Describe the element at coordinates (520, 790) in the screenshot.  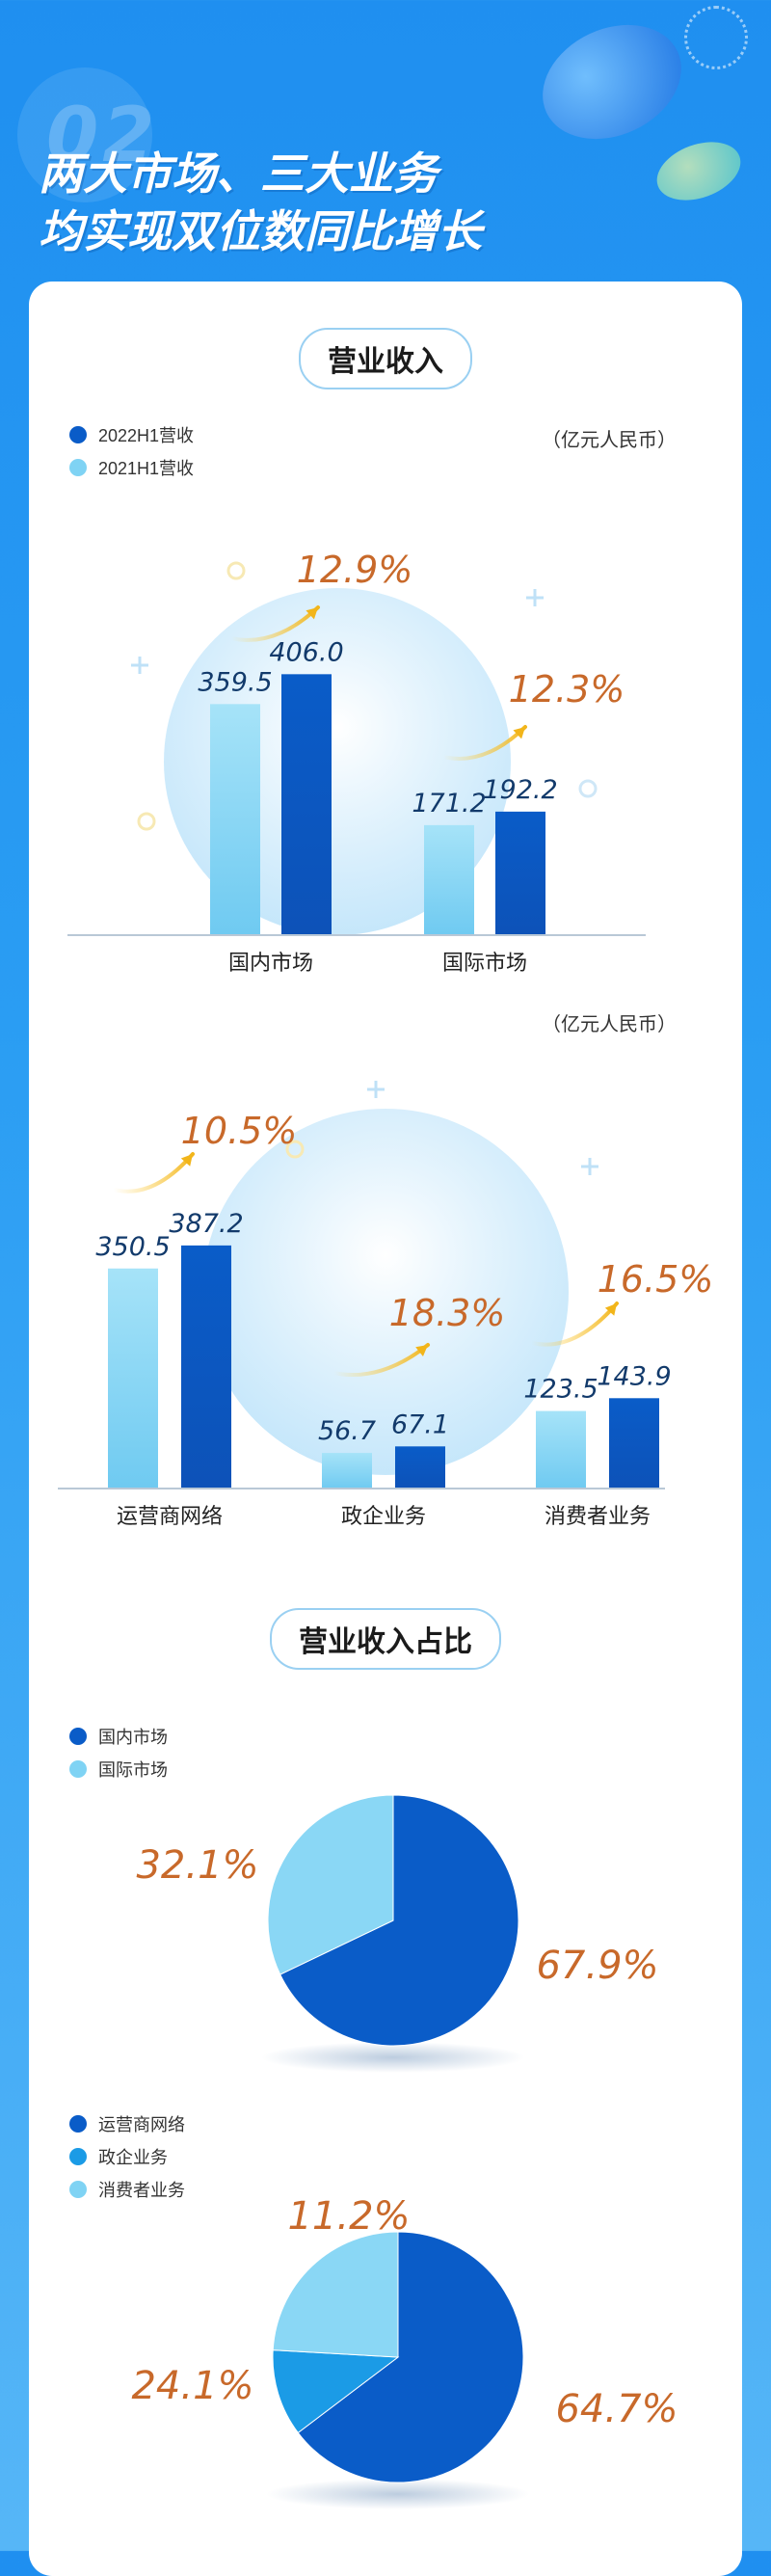
I see `value-label-2022-0-1: 192.2` at that location.